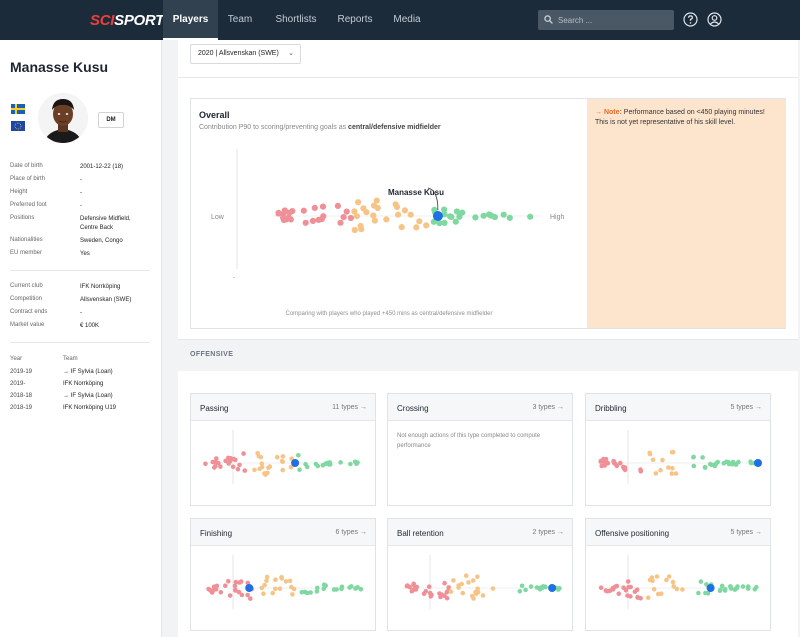  What do you see at coordinates (21, 408) in the screenshot?
I see `history-year: 2018-19` at bounding box center [21, 408].